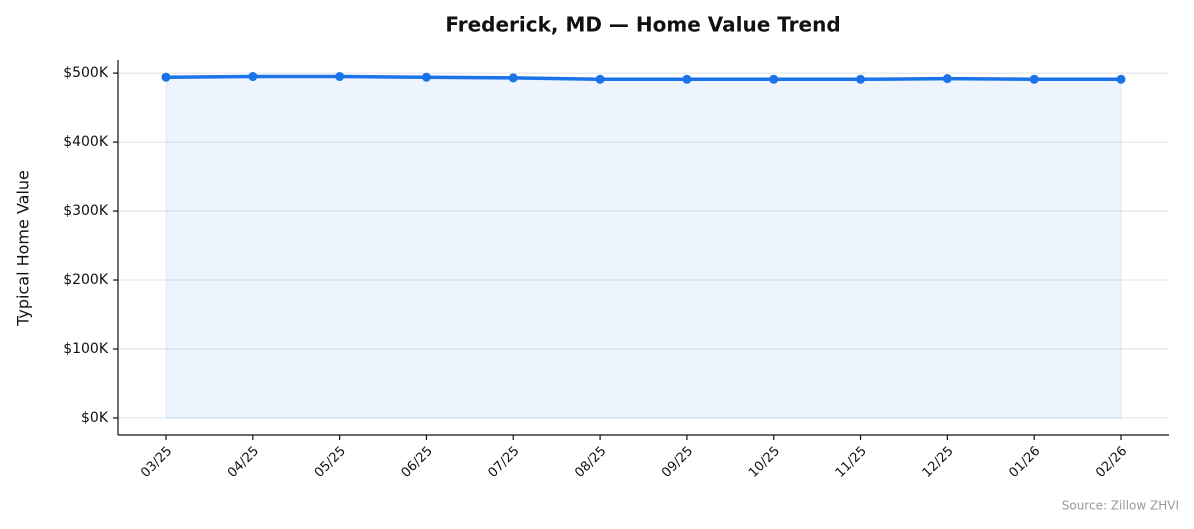  What do you see at coordinates (23, 248) in the screenshot?
I see `y-axis-label: Typical Home Value` at bounding box center [23, 248].